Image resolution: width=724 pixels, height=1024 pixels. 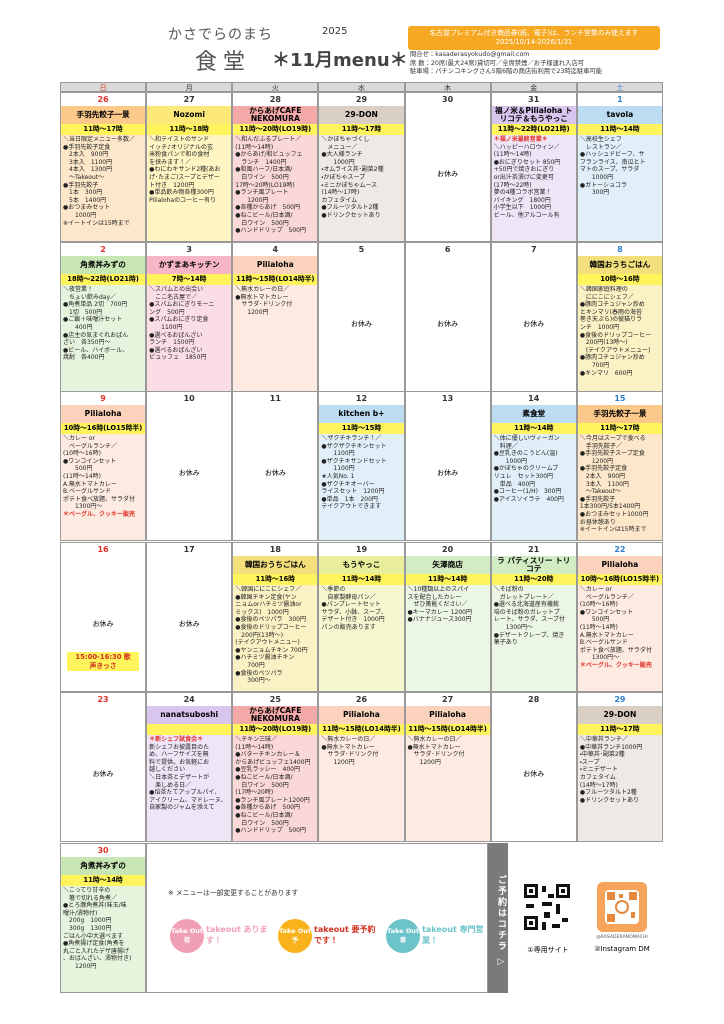 What do you see at coordinates (271, 650) in the screenshot?
I see `menu-line: ●ヤンニョムチキン 700円` at bounding box center [271, 650].